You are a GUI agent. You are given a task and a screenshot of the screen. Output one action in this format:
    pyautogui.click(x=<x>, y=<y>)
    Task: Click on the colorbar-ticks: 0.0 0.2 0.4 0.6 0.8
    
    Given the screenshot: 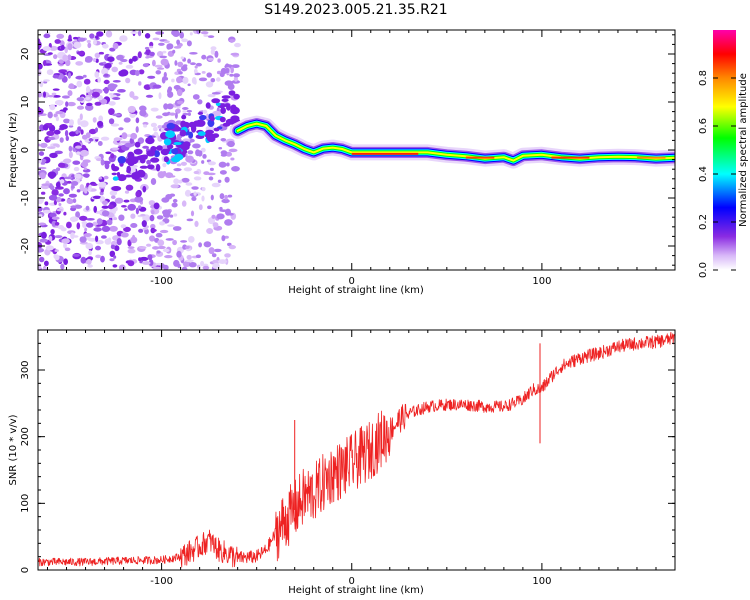 What is the action you would take?
    pyautogui.click(x=717, y=174)
    